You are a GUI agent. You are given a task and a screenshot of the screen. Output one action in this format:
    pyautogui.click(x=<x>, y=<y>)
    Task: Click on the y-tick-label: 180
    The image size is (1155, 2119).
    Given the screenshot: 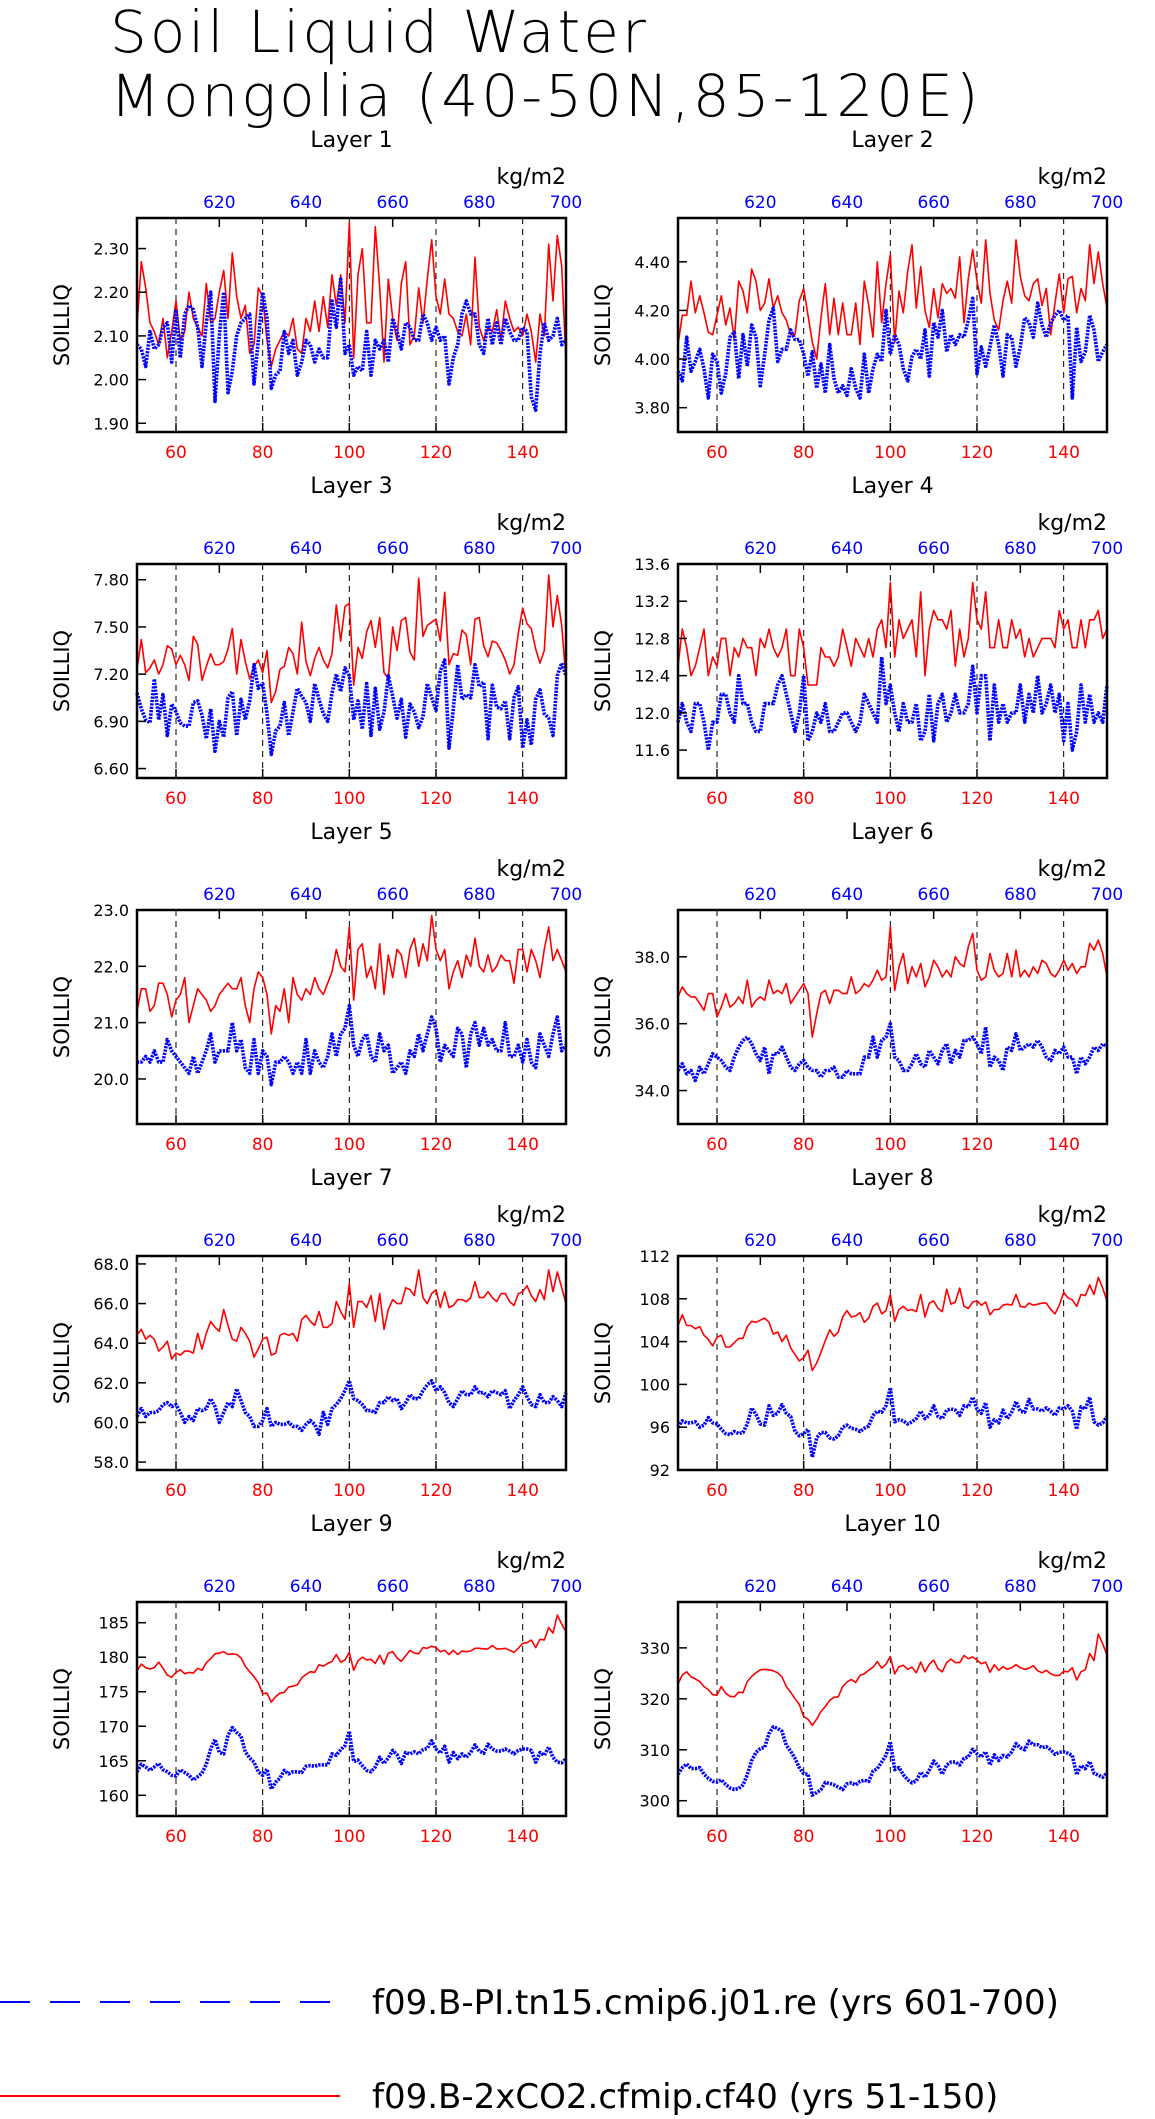 What is the action you would take?
    pyautogui.click(x=113, y=1657)
    